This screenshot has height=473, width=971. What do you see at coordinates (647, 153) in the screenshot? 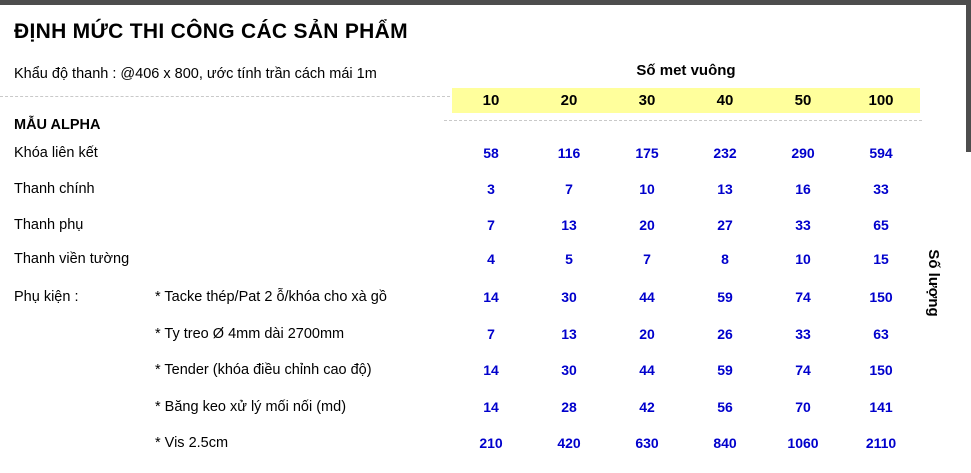
I see `value-cell: 175` at bounding box center [647, 153].